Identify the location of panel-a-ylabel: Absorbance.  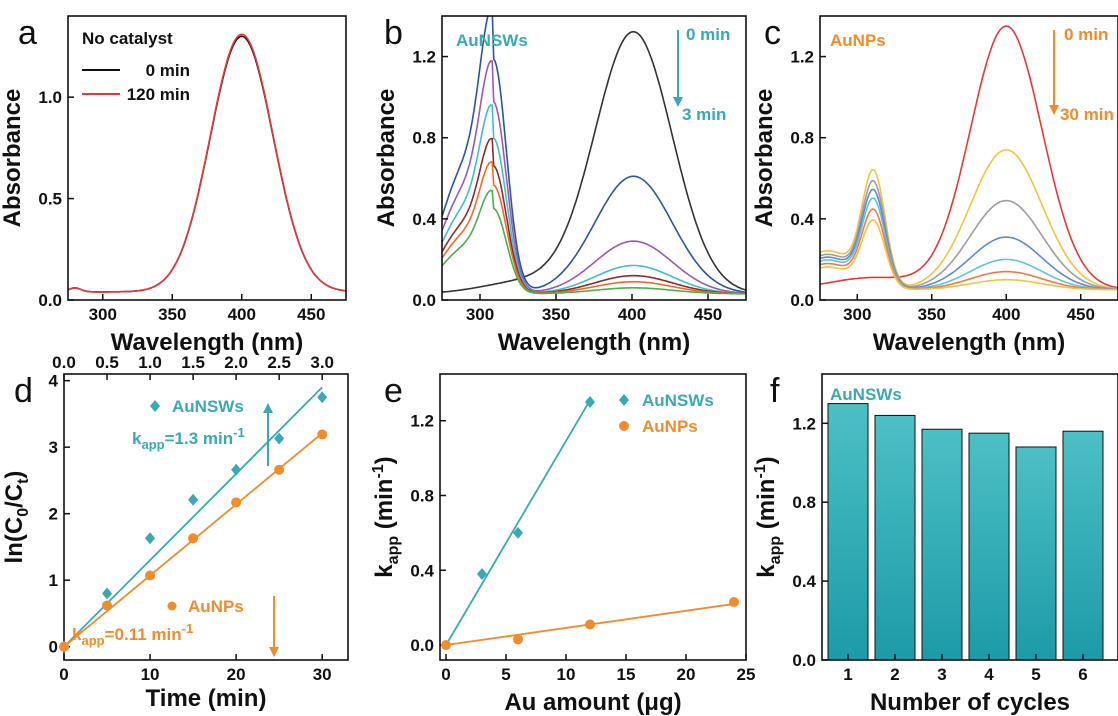
(13, 158).